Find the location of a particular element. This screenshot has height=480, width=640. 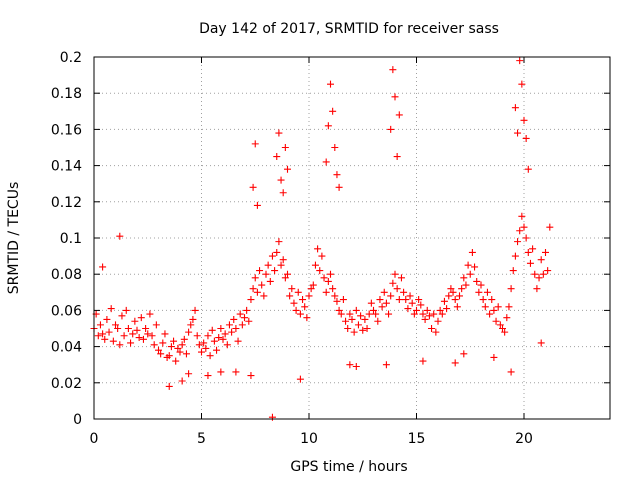

y-tick-label: 0.08 is located at coordinates (66, 275).